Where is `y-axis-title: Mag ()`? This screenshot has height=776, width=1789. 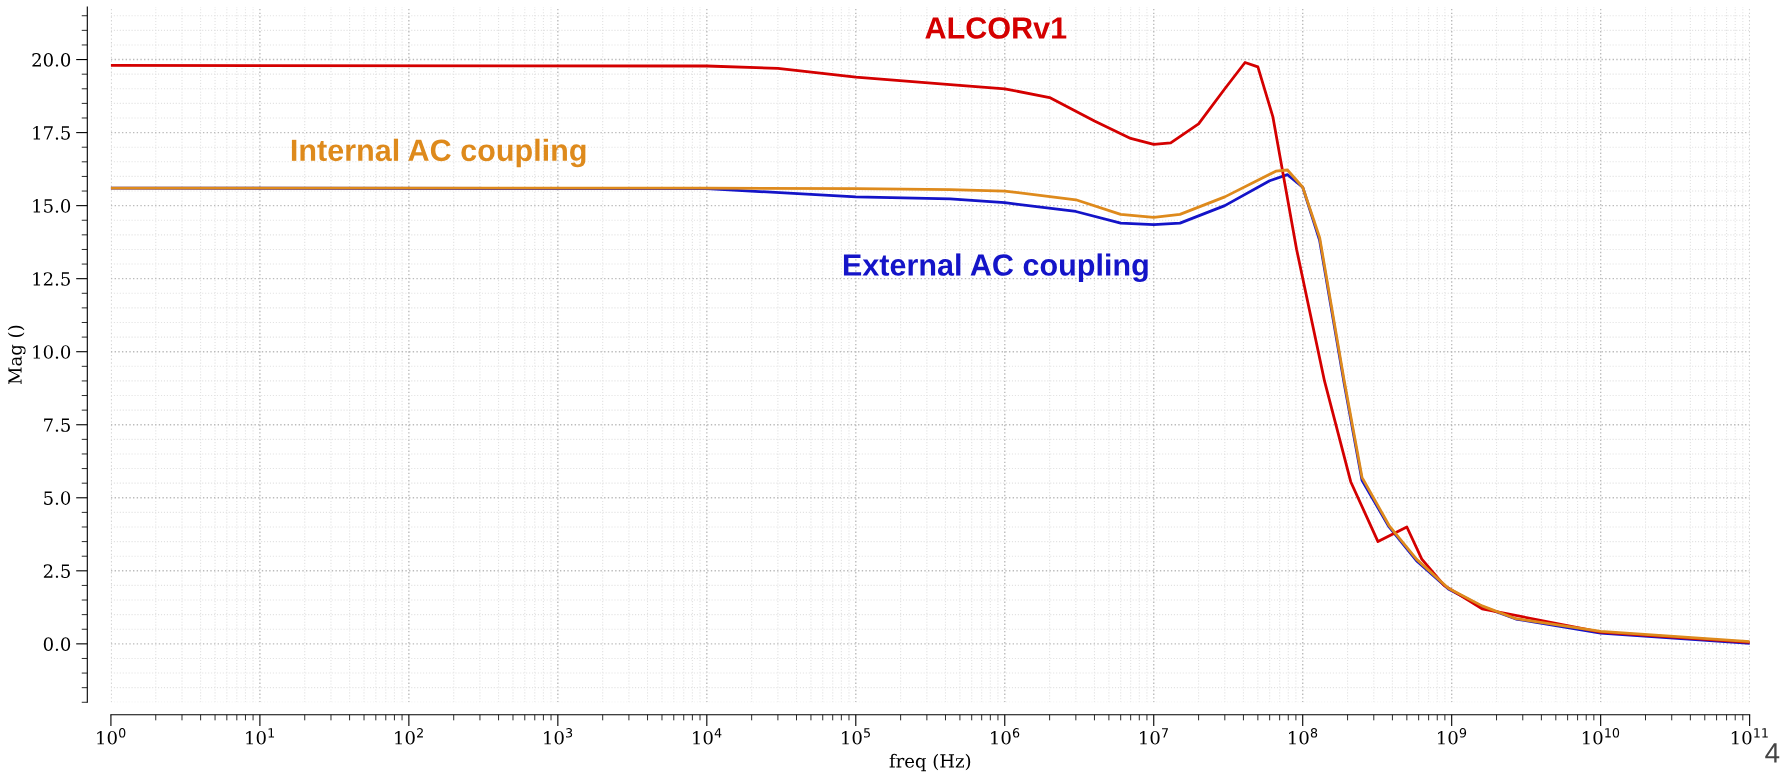
y-axis-title: Mag () is located at coordinates (16, 355).